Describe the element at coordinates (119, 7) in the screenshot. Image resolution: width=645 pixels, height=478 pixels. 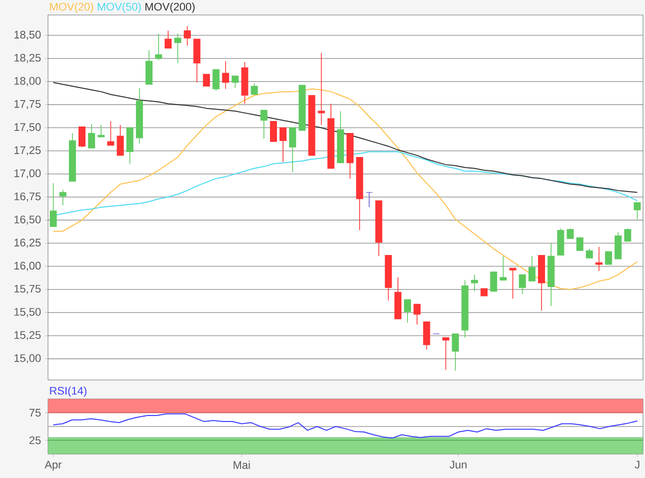
I see `text: MOV(50)` at that location.